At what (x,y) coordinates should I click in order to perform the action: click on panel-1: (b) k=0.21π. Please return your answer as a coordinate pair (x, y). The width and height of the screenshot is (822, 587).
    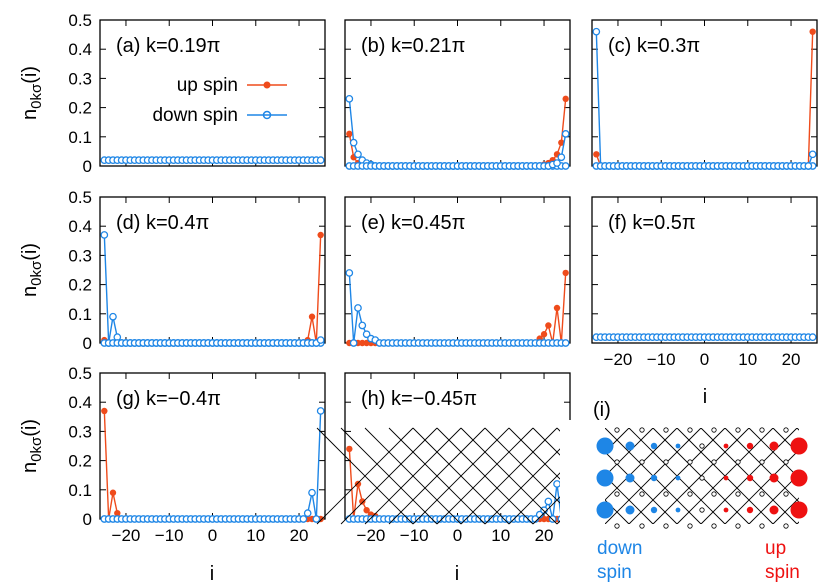
    Looking at the image, I should click on (457, 94).